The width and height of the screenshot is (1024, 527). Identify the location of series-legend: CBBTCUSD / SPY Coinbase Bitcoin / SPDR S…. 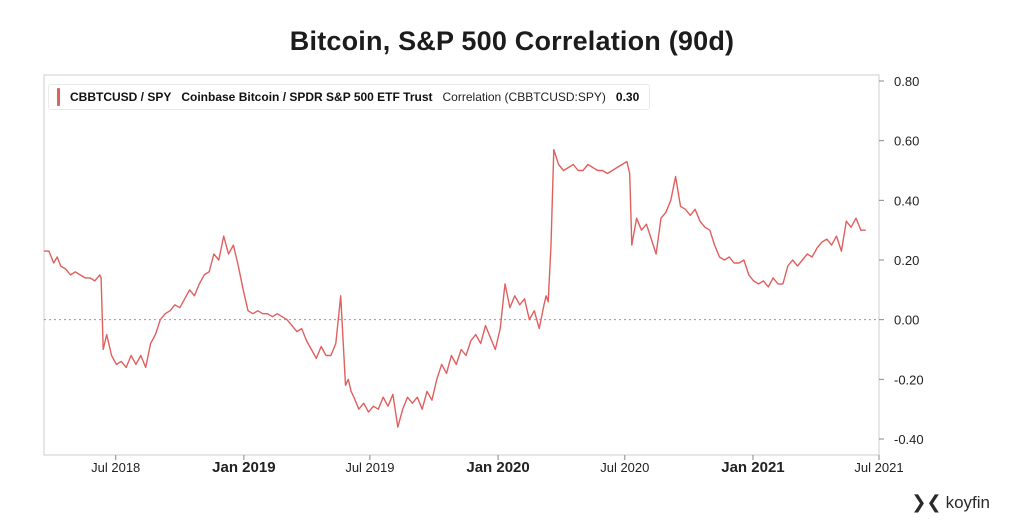
(349, 97).